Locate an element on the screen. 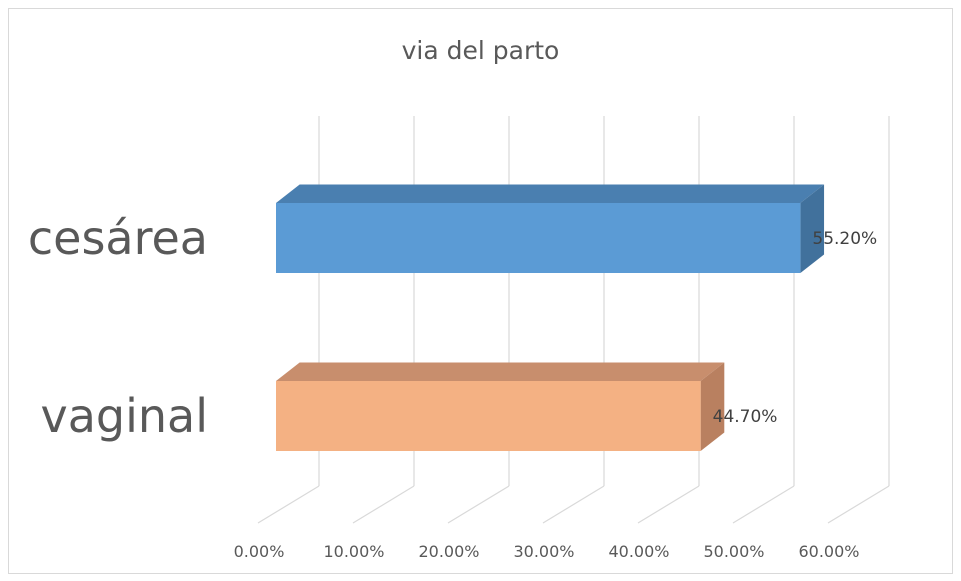 The image size is (961, 581). x-tick-label: 40.00% is located at coordinates (638, 551).